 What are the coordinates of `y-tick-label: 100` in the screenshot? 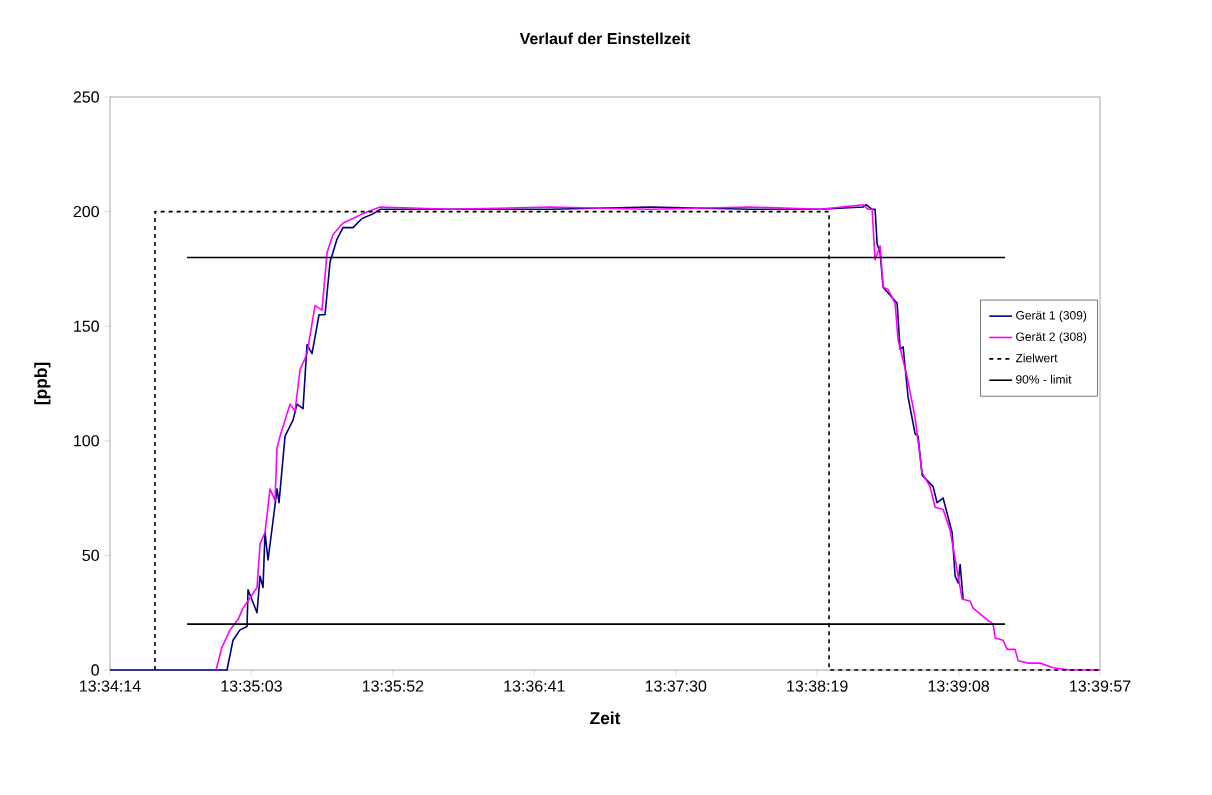 It's located at (86, 441).